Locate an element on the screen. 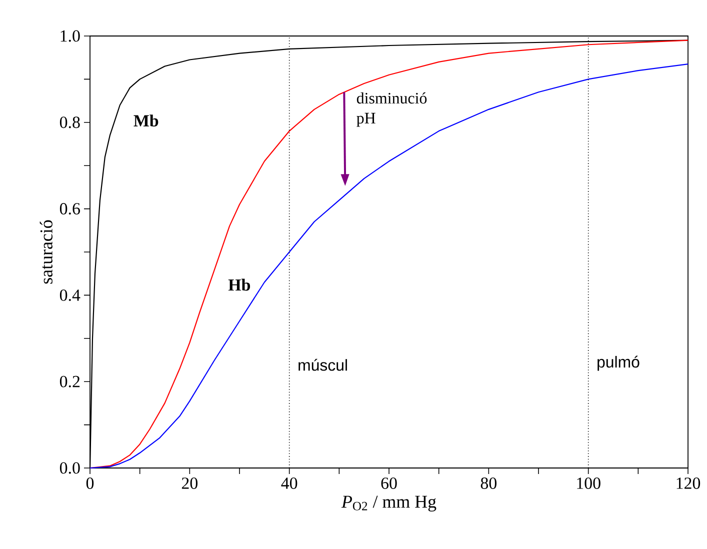  series-label: Hb is located at coordinates (239, 284).